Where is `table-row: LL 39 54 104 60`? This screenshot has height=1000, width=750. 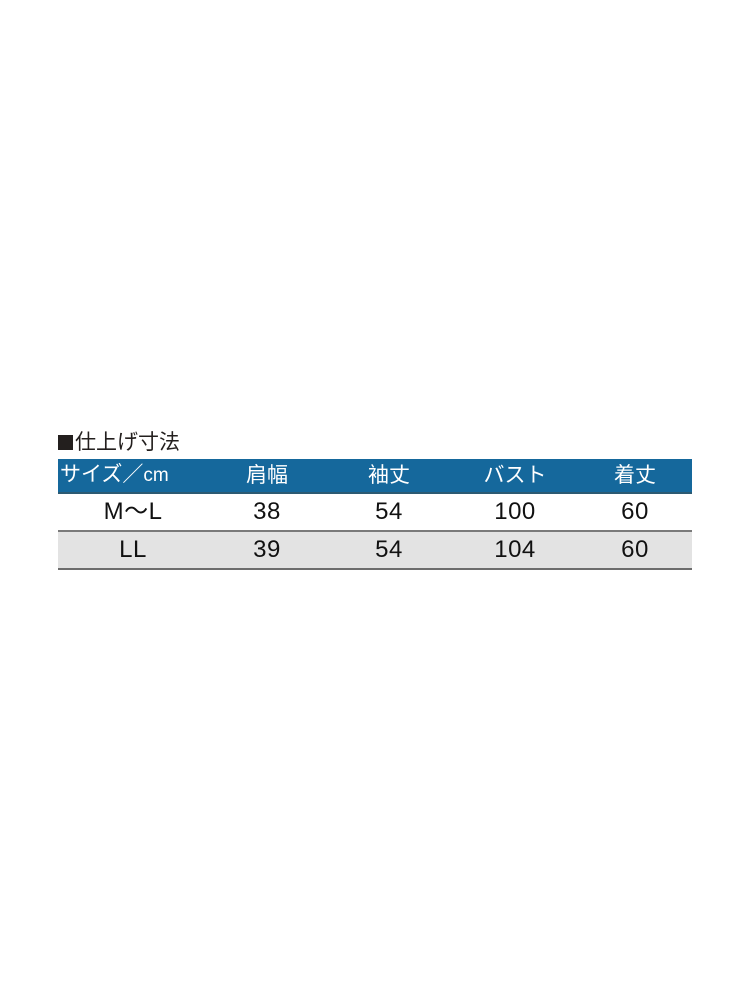 table-row: LL 39 54 104 60 is located at coordinates (375, 550).